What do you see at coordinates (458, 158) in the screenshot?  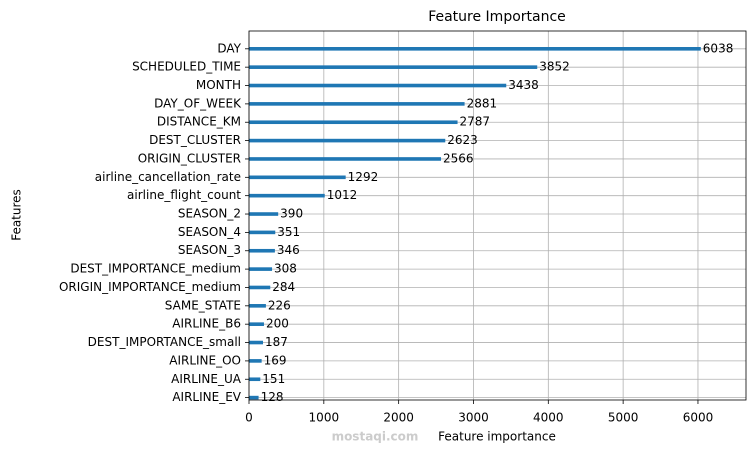 I see `value-label: 2566` at bounding box center [458, 158].